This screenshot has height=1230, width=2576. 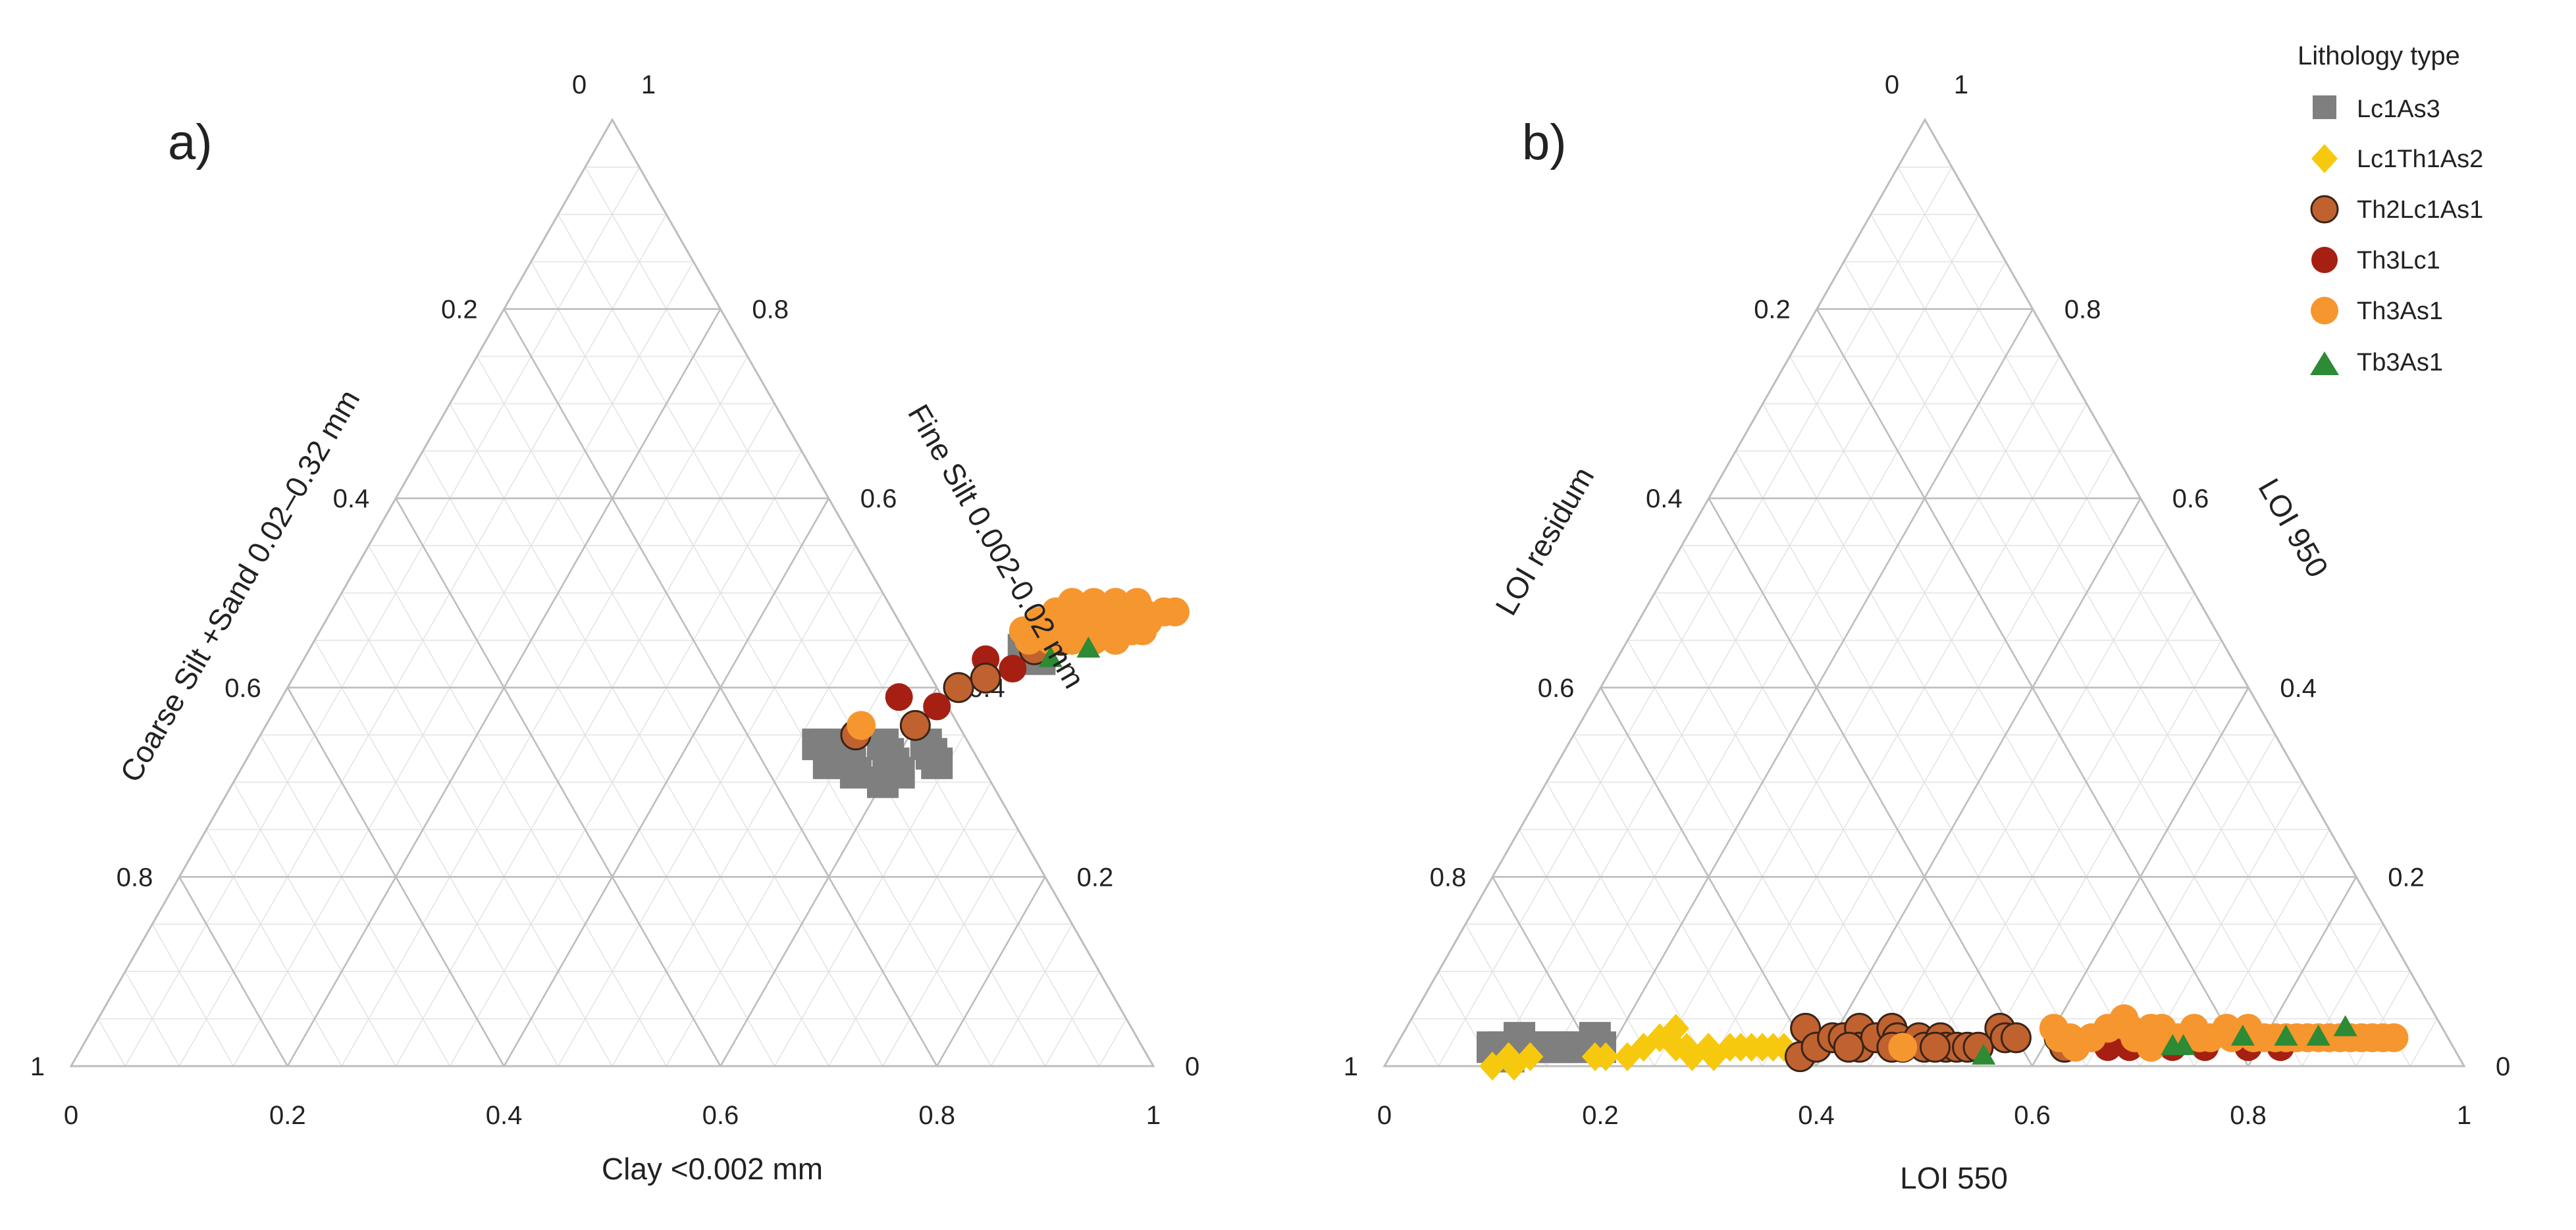 I want to click on panel-a-bottom-ticks: 0 0.2 0.4 0.6 0.8 1, so click(x=612, y=1115).